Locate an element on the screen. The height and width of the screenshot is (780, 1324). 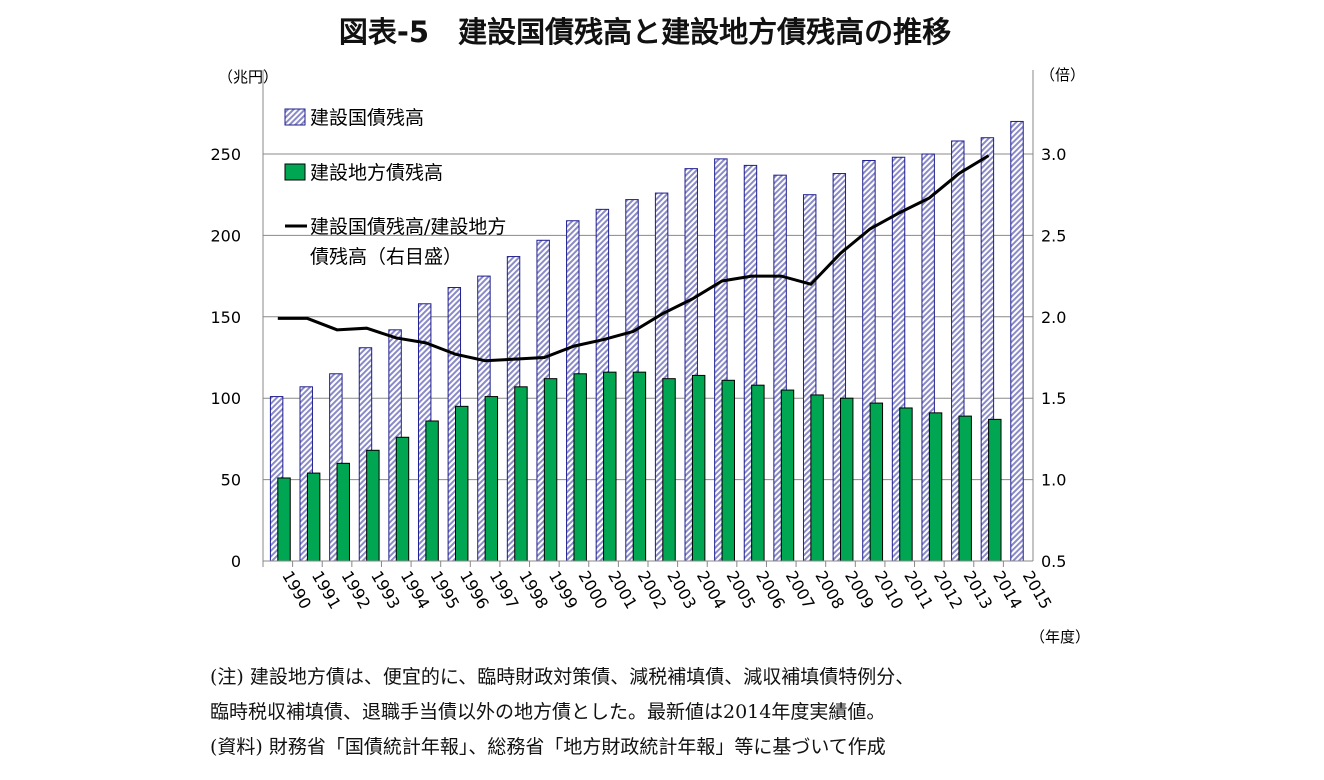
x-tick-label: 2007 is located at coordinates (800, 590).